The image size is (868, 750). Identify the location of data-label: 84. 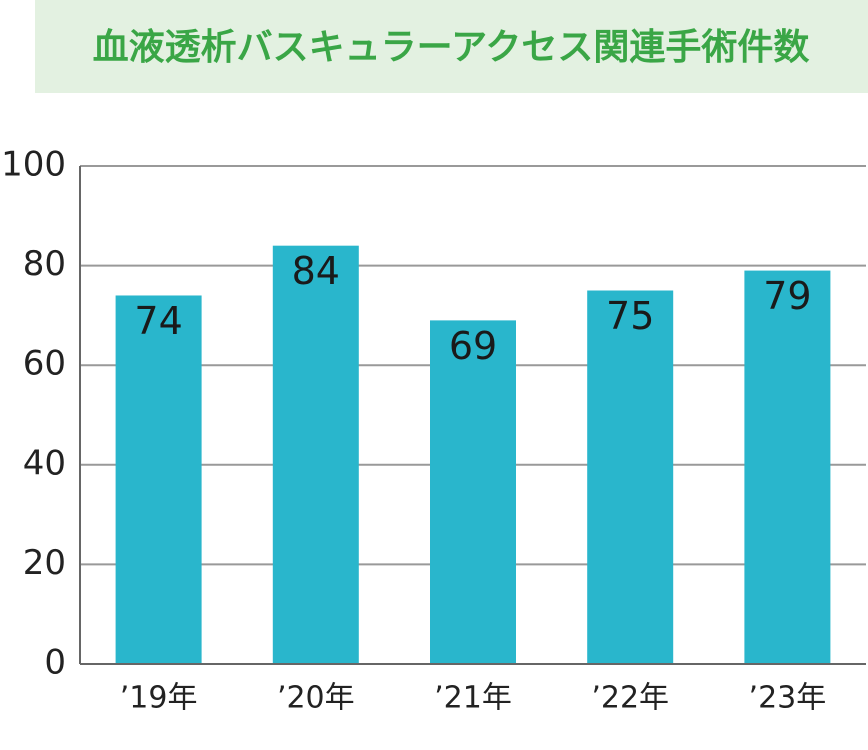
(316, 271).